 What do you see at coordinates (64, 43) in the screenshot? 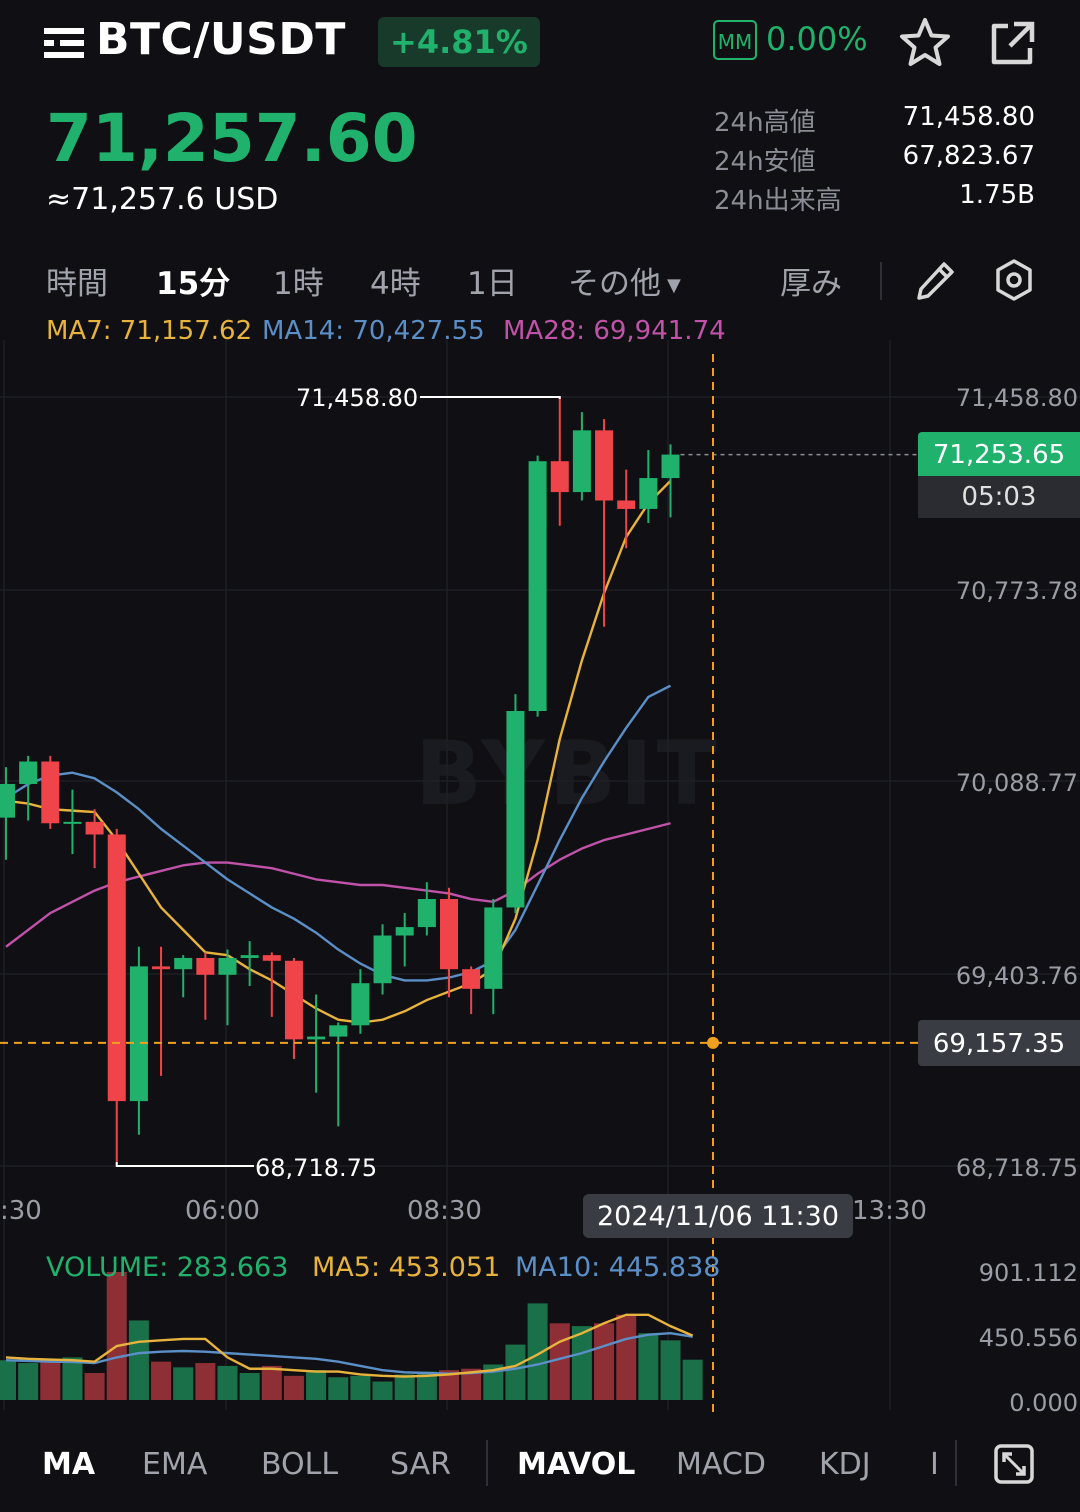
I see `menu-icon` at bounding box center [64, 43].